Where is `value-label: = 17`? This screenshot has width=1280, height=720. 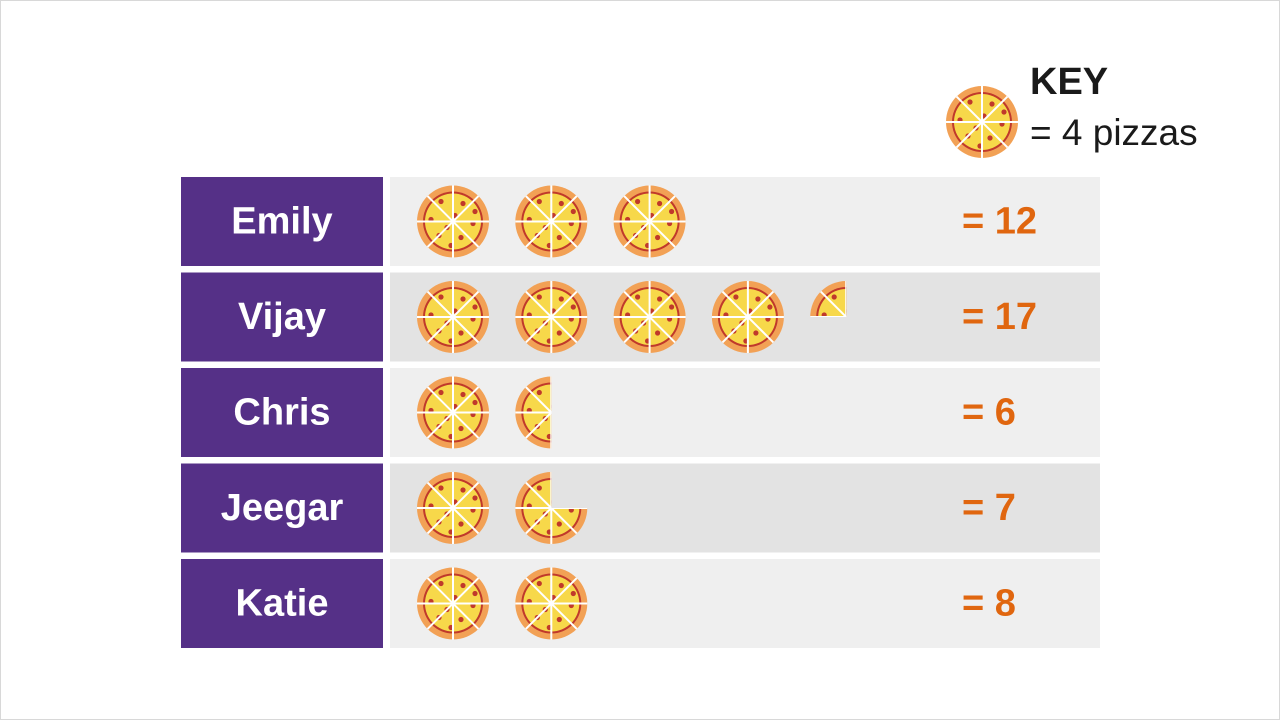 value-label: = 17 is located at coordinates (999, 317).